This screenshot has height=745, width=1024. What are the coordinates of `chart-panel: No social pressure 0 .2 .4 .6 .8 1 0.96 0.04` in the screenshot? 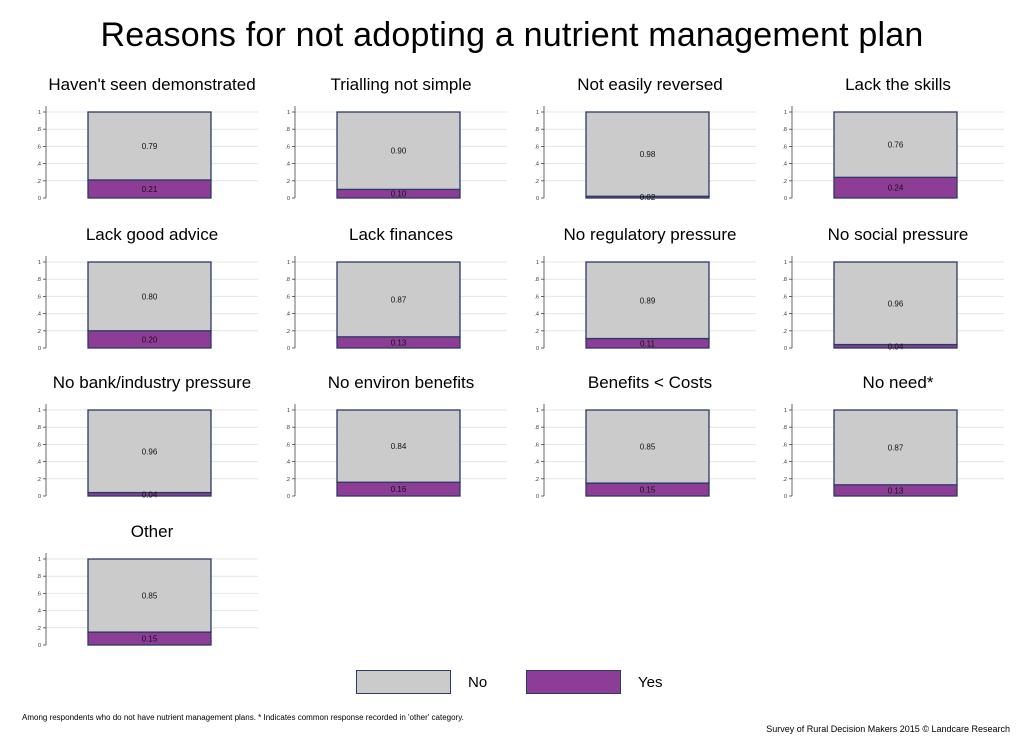 It's located at (898, 295).